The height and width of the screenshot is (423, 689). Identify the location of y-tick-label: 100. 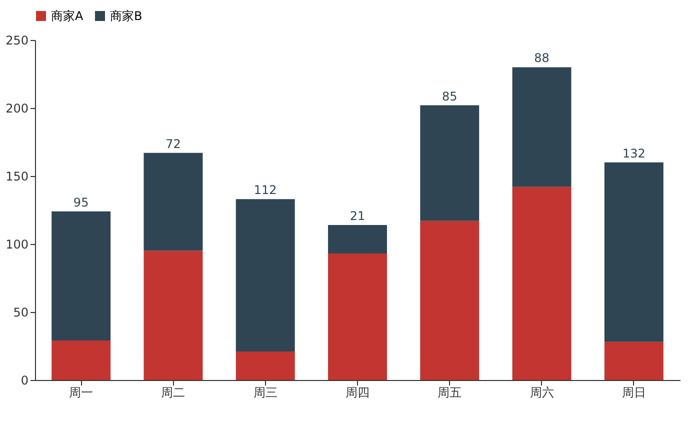
(17, 245).